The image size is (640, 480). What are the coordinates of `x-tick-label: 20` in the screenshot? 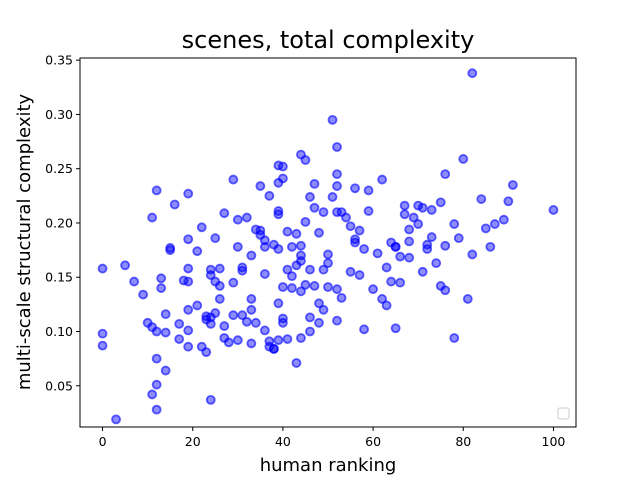 It's located at (193, 441).